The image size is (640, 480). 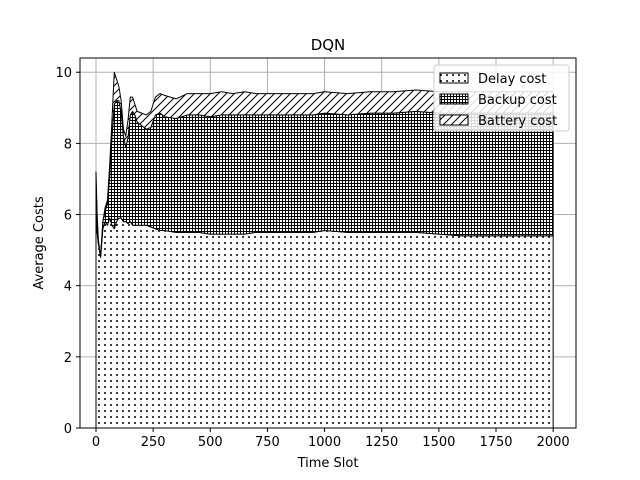 I want to click on x-tick-label: 750, so click(x=267, y=442).